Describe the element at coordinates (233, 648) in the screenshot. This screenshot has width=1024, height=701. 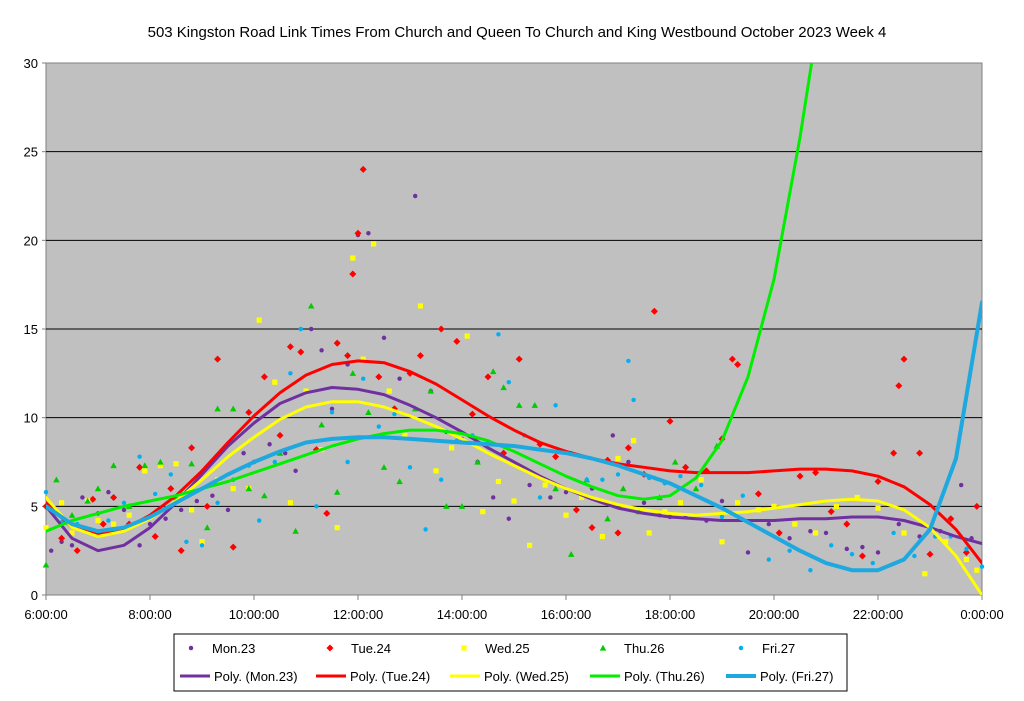
I see `legend-label: Mon.23` at that location.